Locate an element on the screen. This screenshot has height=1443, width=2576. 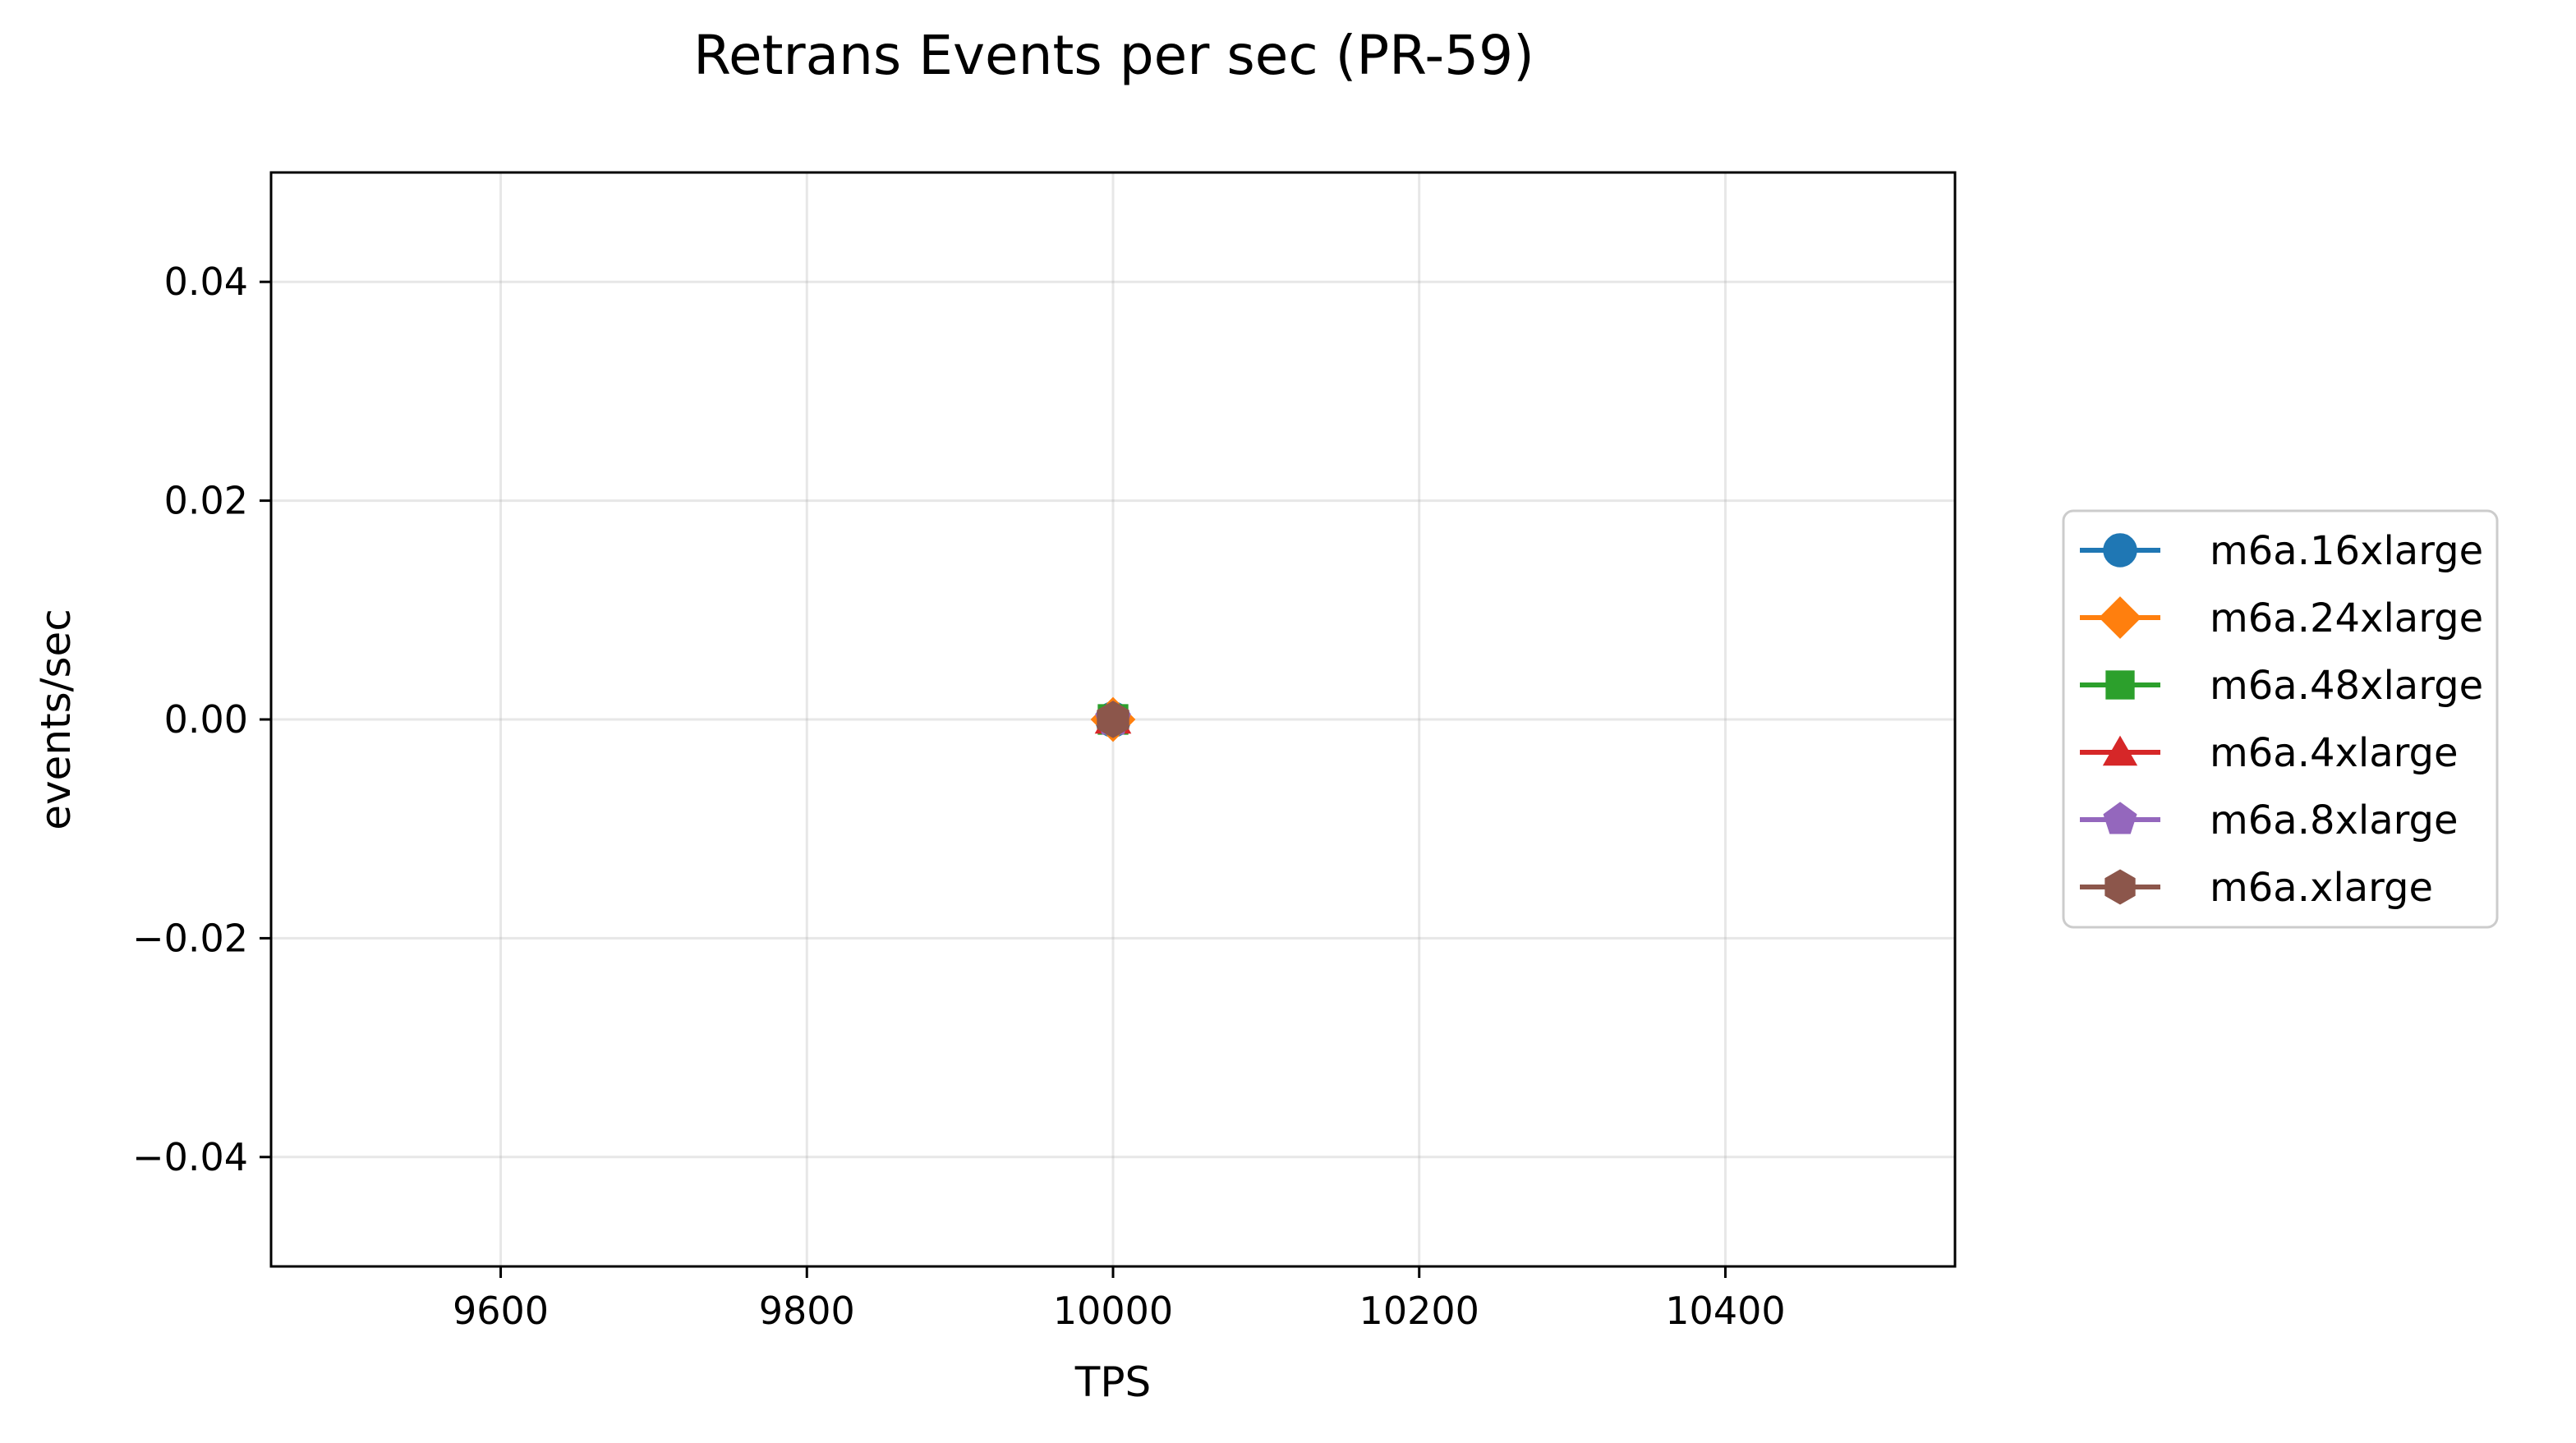
data-point is located at coordinates (1113, 719).